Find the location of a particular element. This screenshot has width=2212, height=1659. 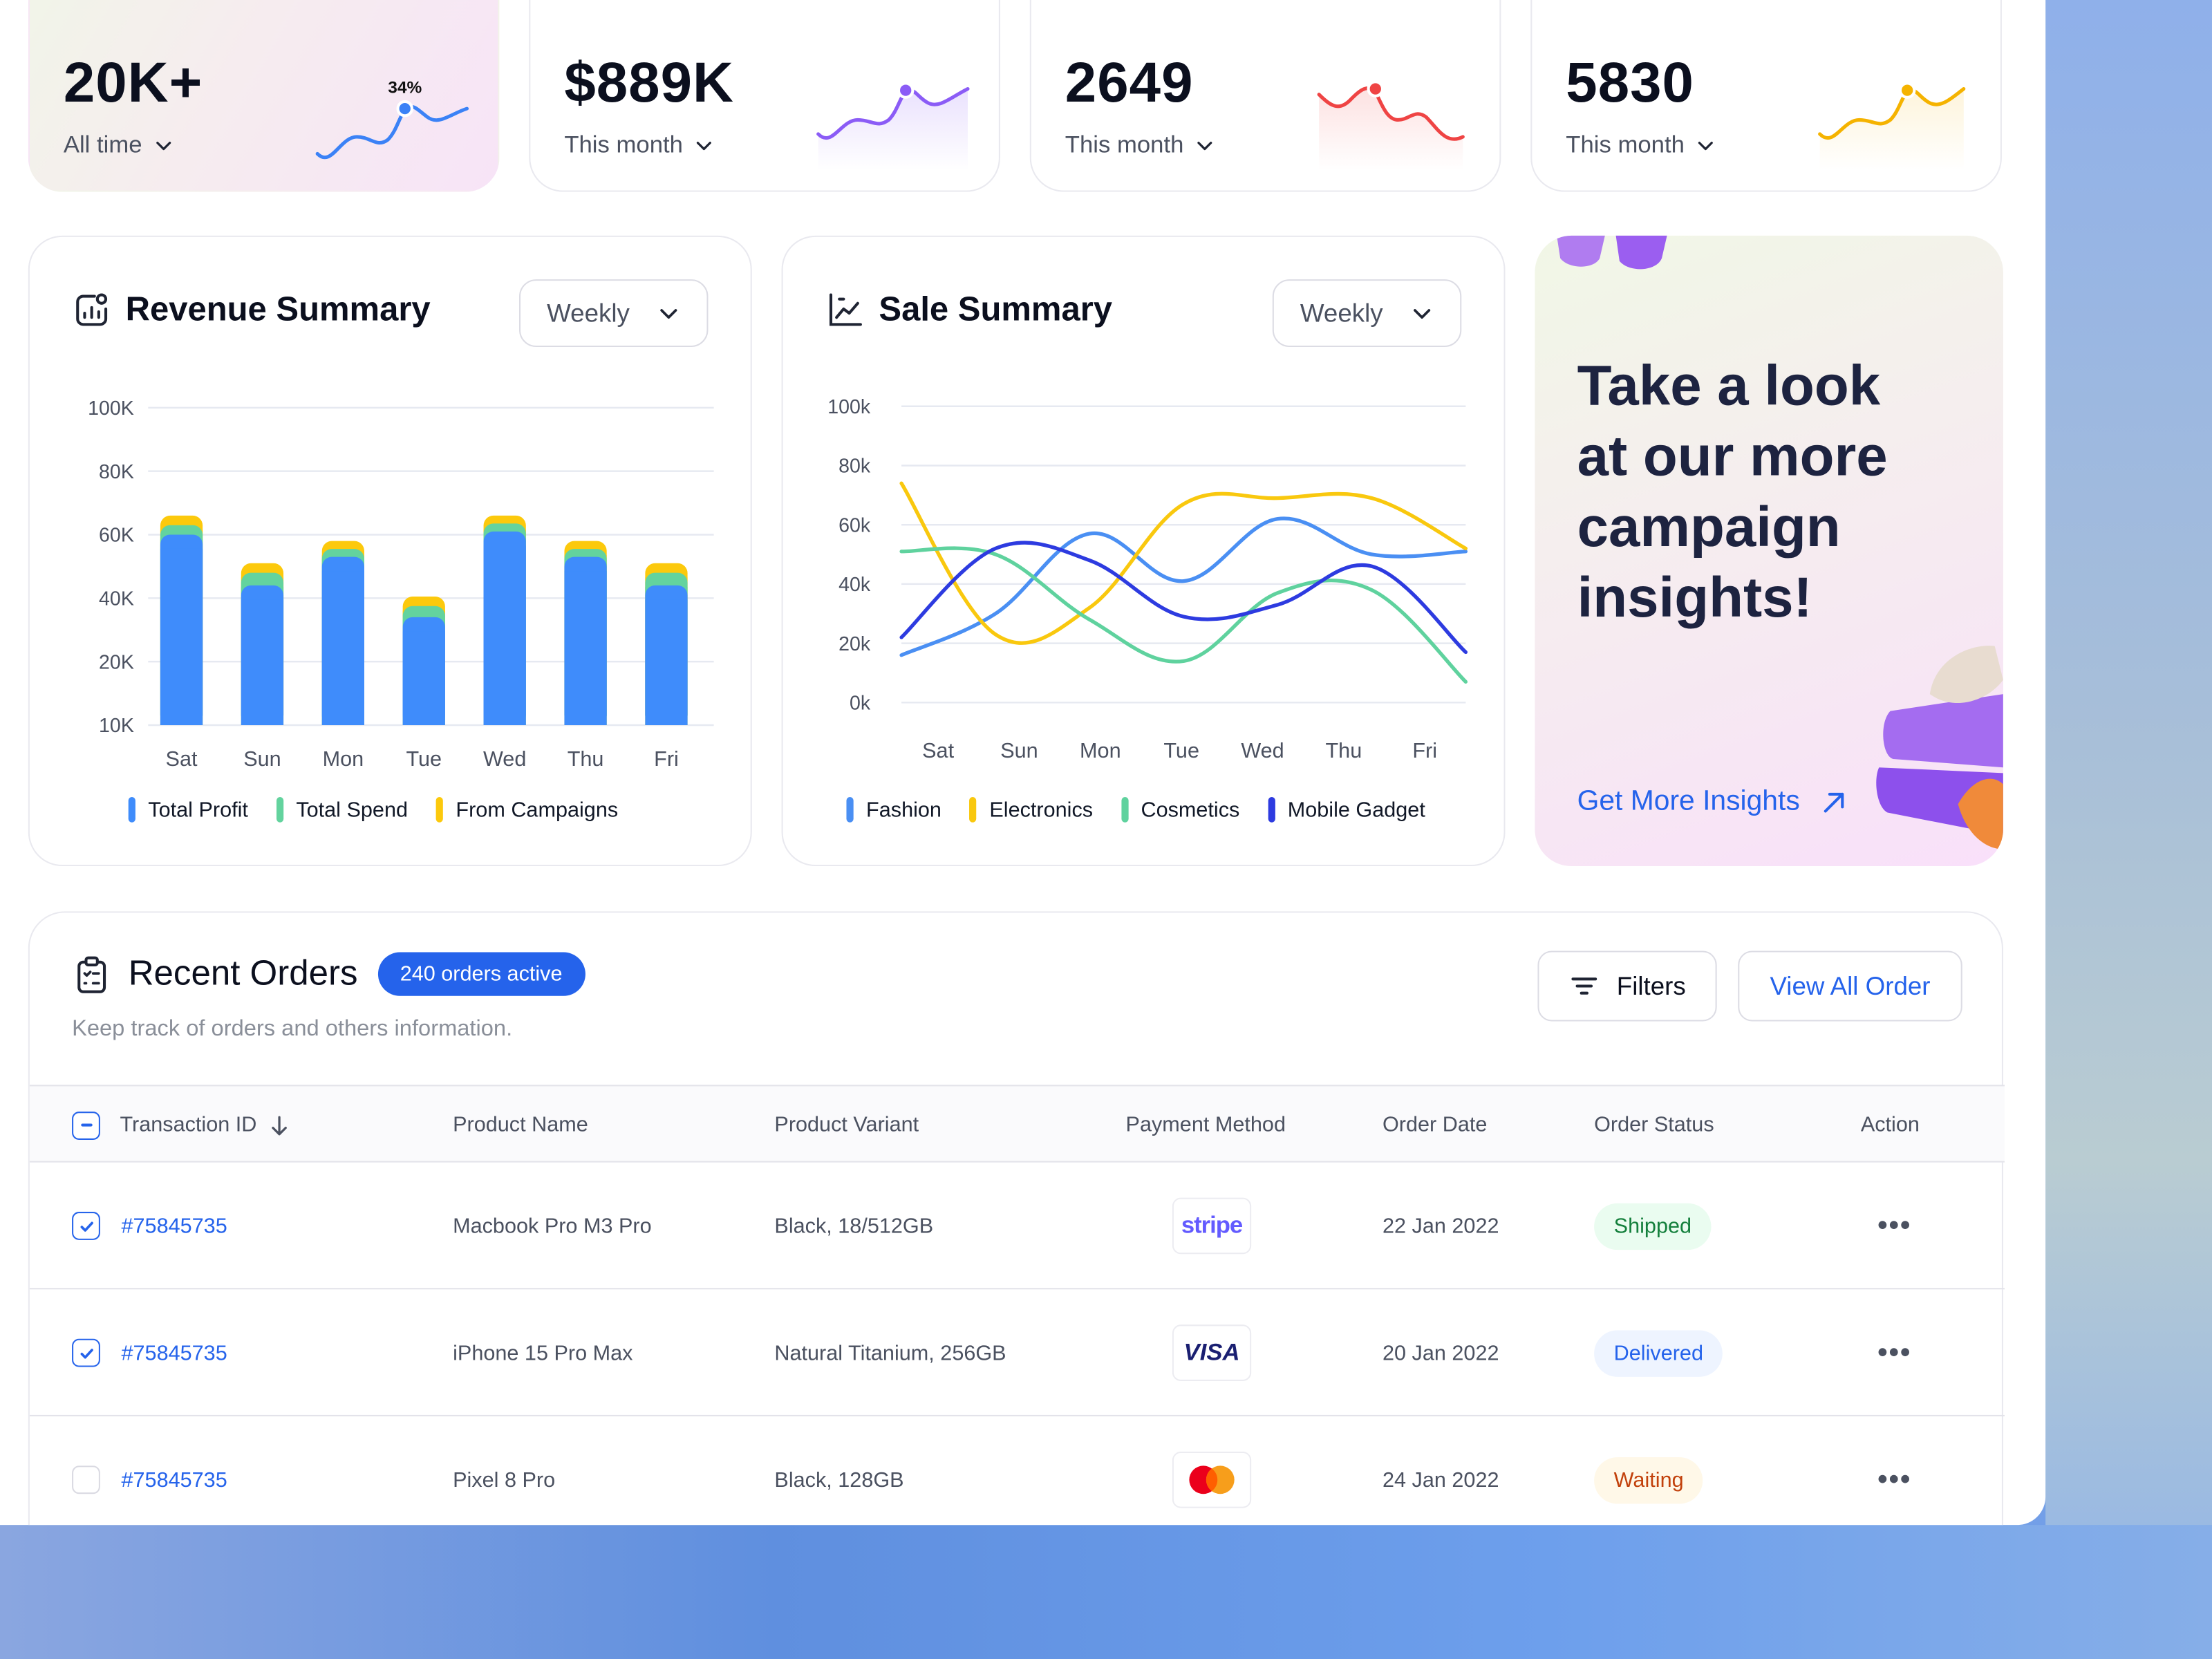

recent-orders-header: Recent Orders 240 orders active is located at coordinates (328, 974).